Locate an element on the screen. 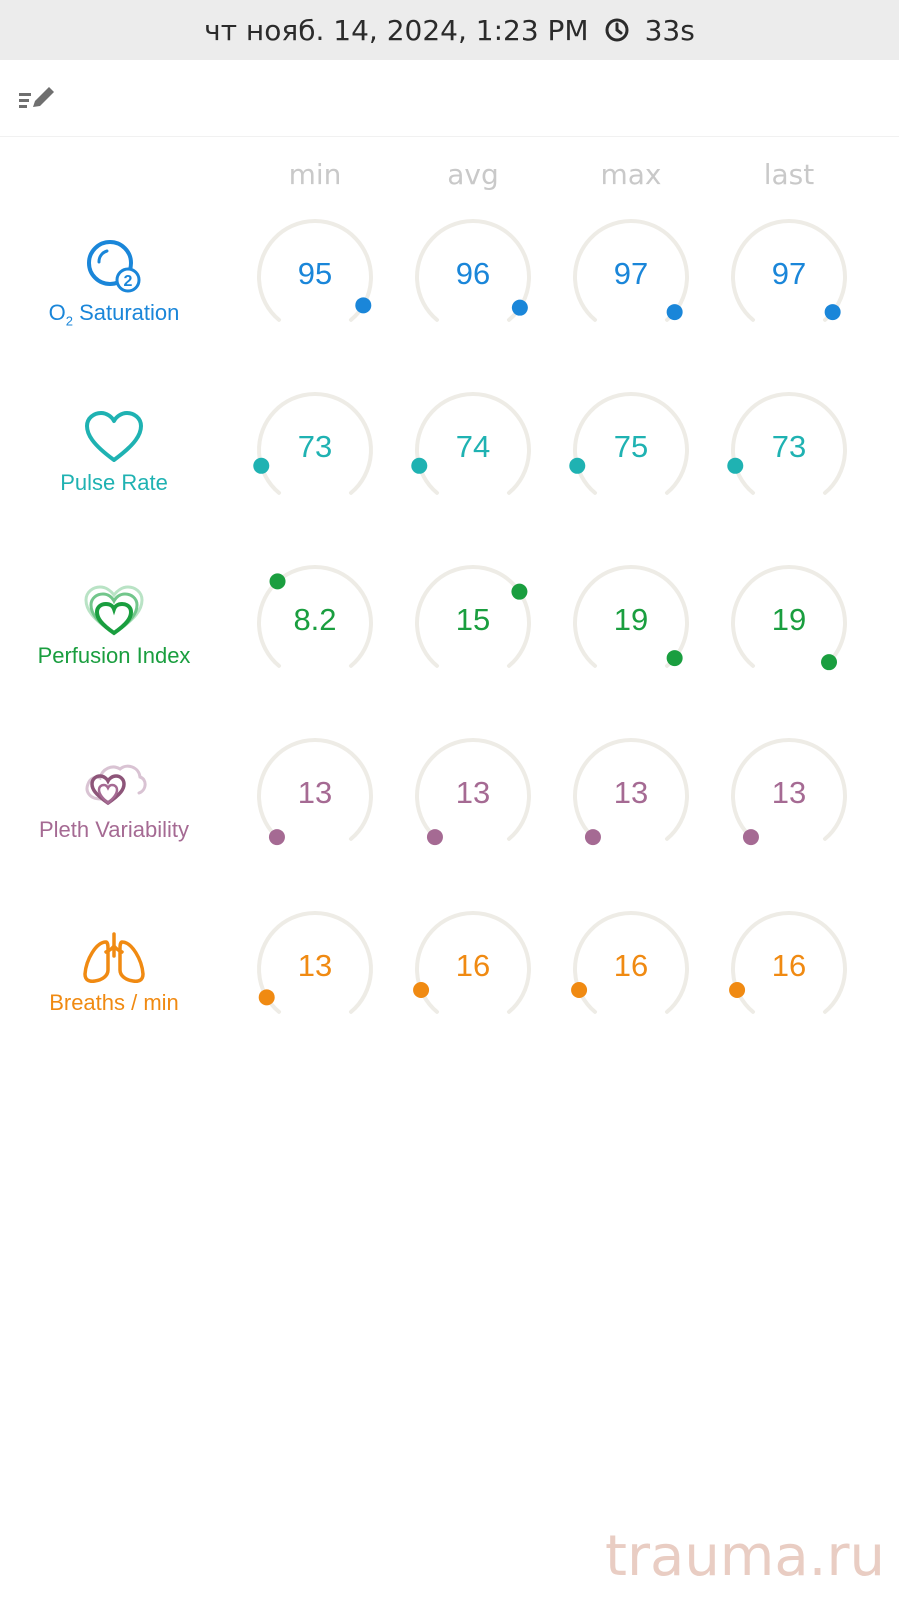 The width and height of the screenshot is (899, 1599). svg-text: 2 is located at coordinates (128, 281).